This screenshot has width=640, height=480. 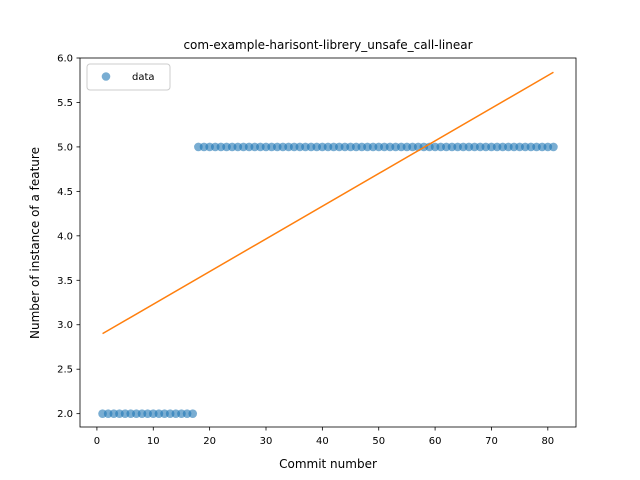 What do you see at coordinates (209, 441) in the screenshot?
I see `x-tick-label: 20` at bounding box center [209, 441].